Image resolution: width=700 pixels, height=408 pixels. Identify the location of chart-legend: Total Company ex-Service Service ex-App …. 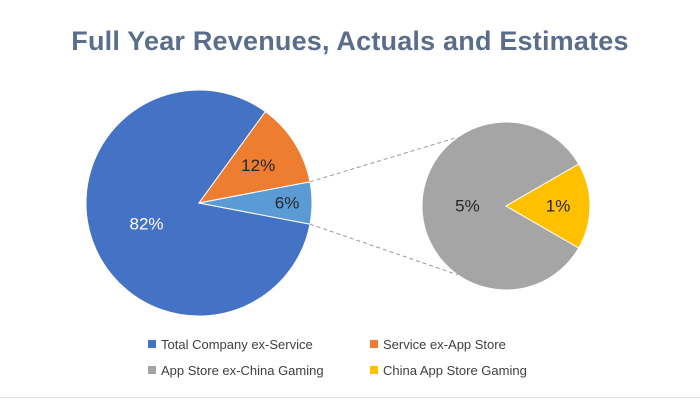
(358, 357).